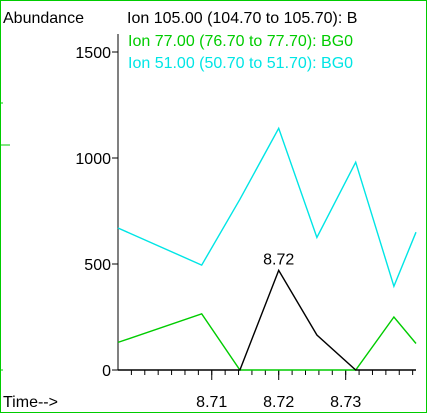 This screenshot has height=413, width=427. I want to click on x-tick-label: 8.71, so click(211, 402).